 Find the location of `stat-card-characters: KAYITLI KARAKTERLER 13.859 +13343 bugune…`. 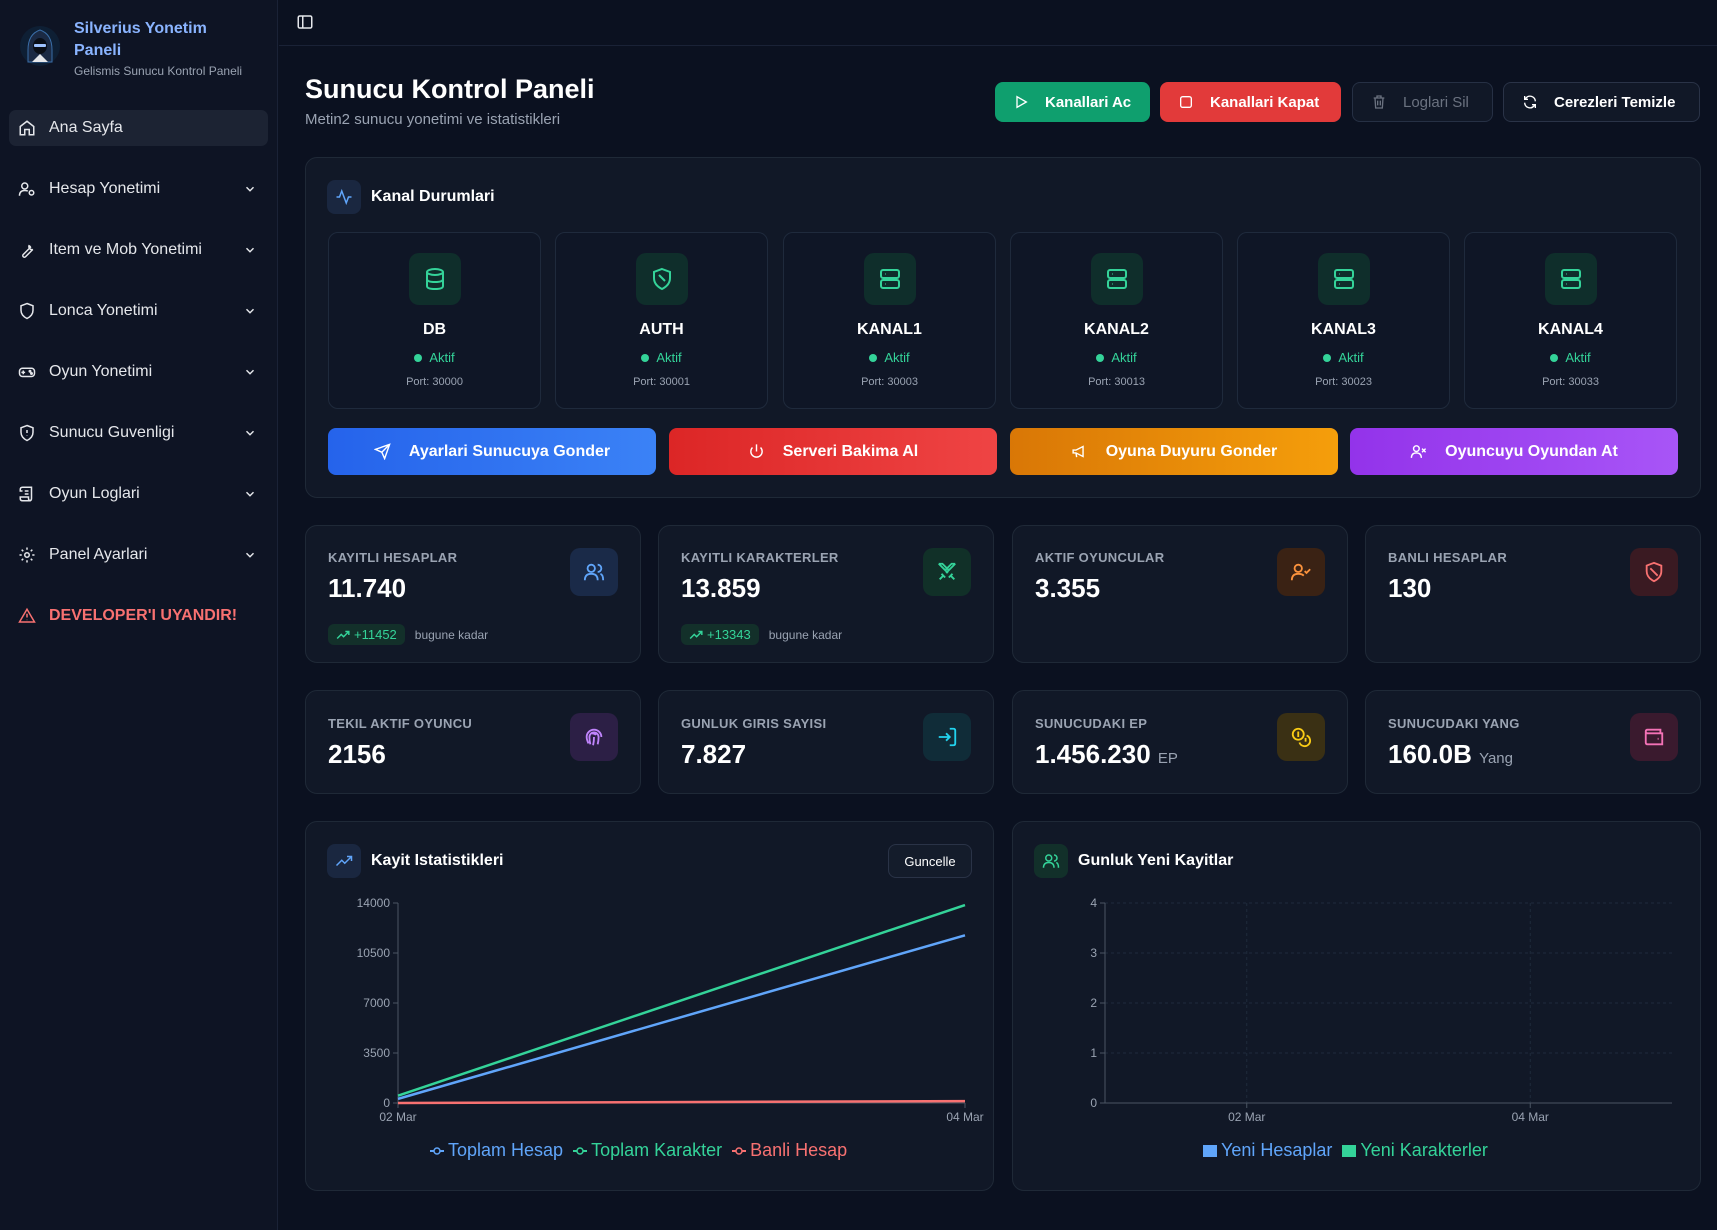

stat-card-characters: KAYITLI KARAKTERLER 13.859 +13343 bugune… is located at coordinates (826, 594).